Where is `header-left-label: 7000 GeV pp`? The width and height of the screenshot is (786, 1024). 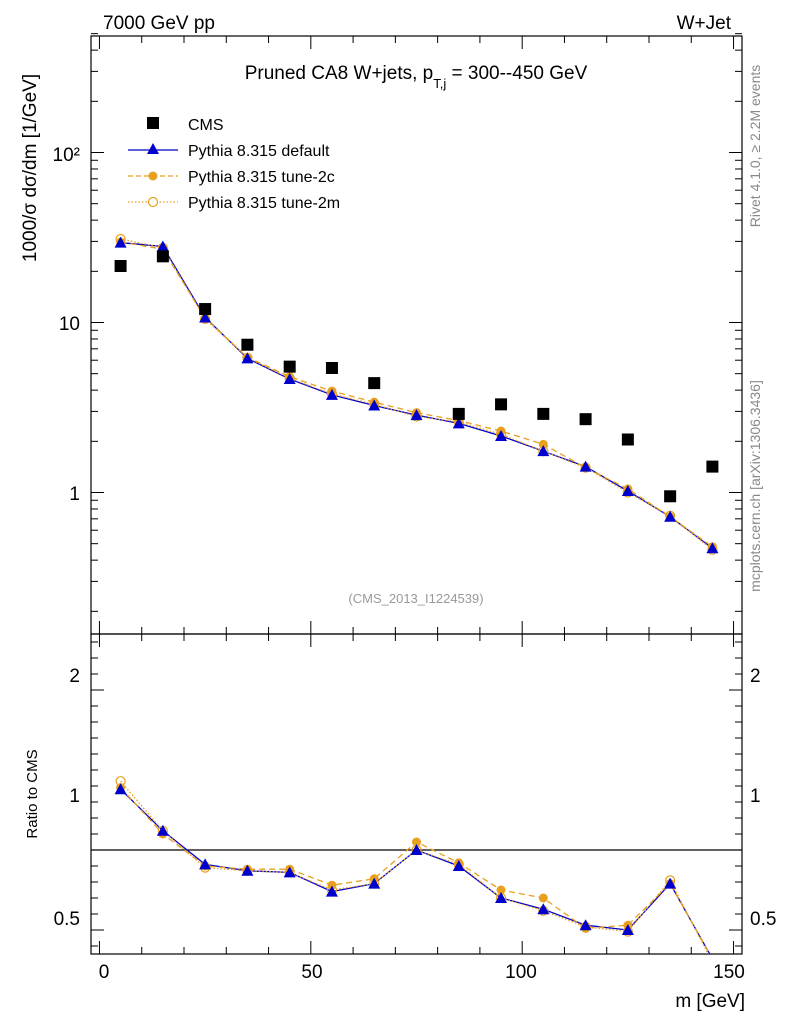 header-left-label: 7000 GeV pp is located at coordinates (159, 23).